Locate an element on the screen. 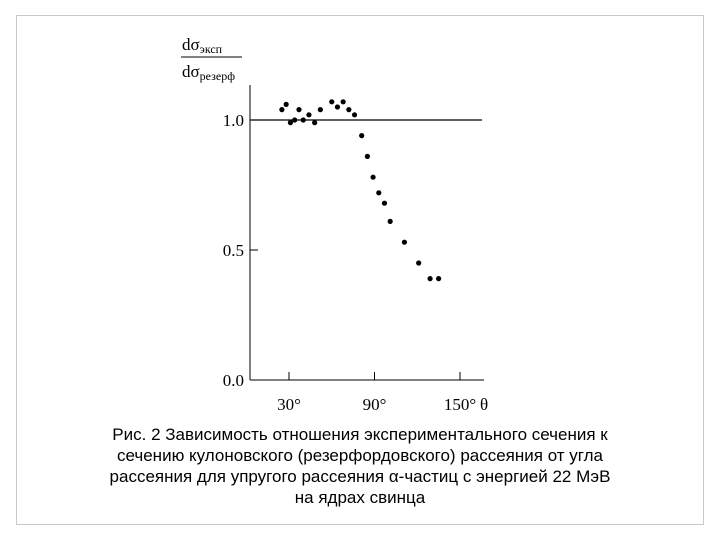 The image size is (720, 540). y-tick-label: 1.0 is located at coordinates (233, 120).